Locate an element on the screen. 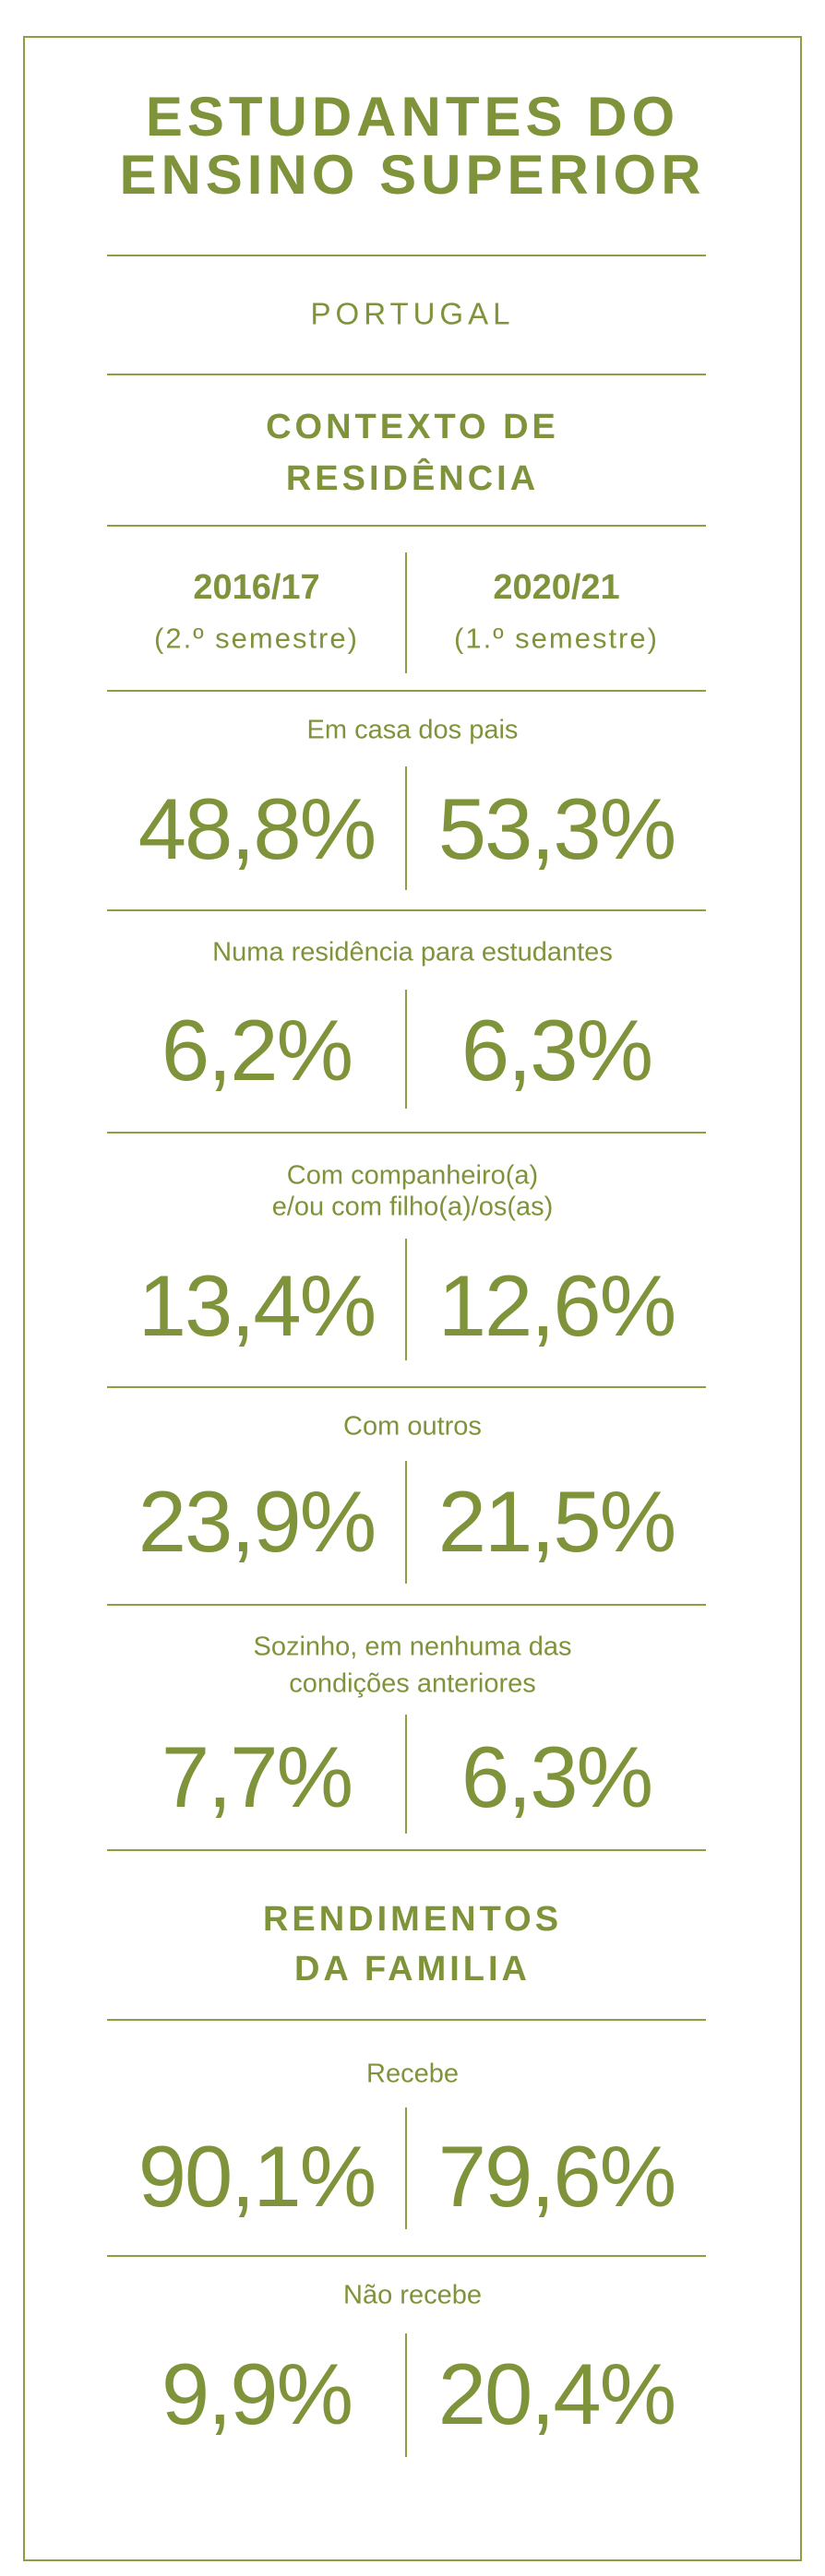 The width and height of the screenshot is (825, 2576). value-2020: 12,6% is located at coordinates (557, 1305).